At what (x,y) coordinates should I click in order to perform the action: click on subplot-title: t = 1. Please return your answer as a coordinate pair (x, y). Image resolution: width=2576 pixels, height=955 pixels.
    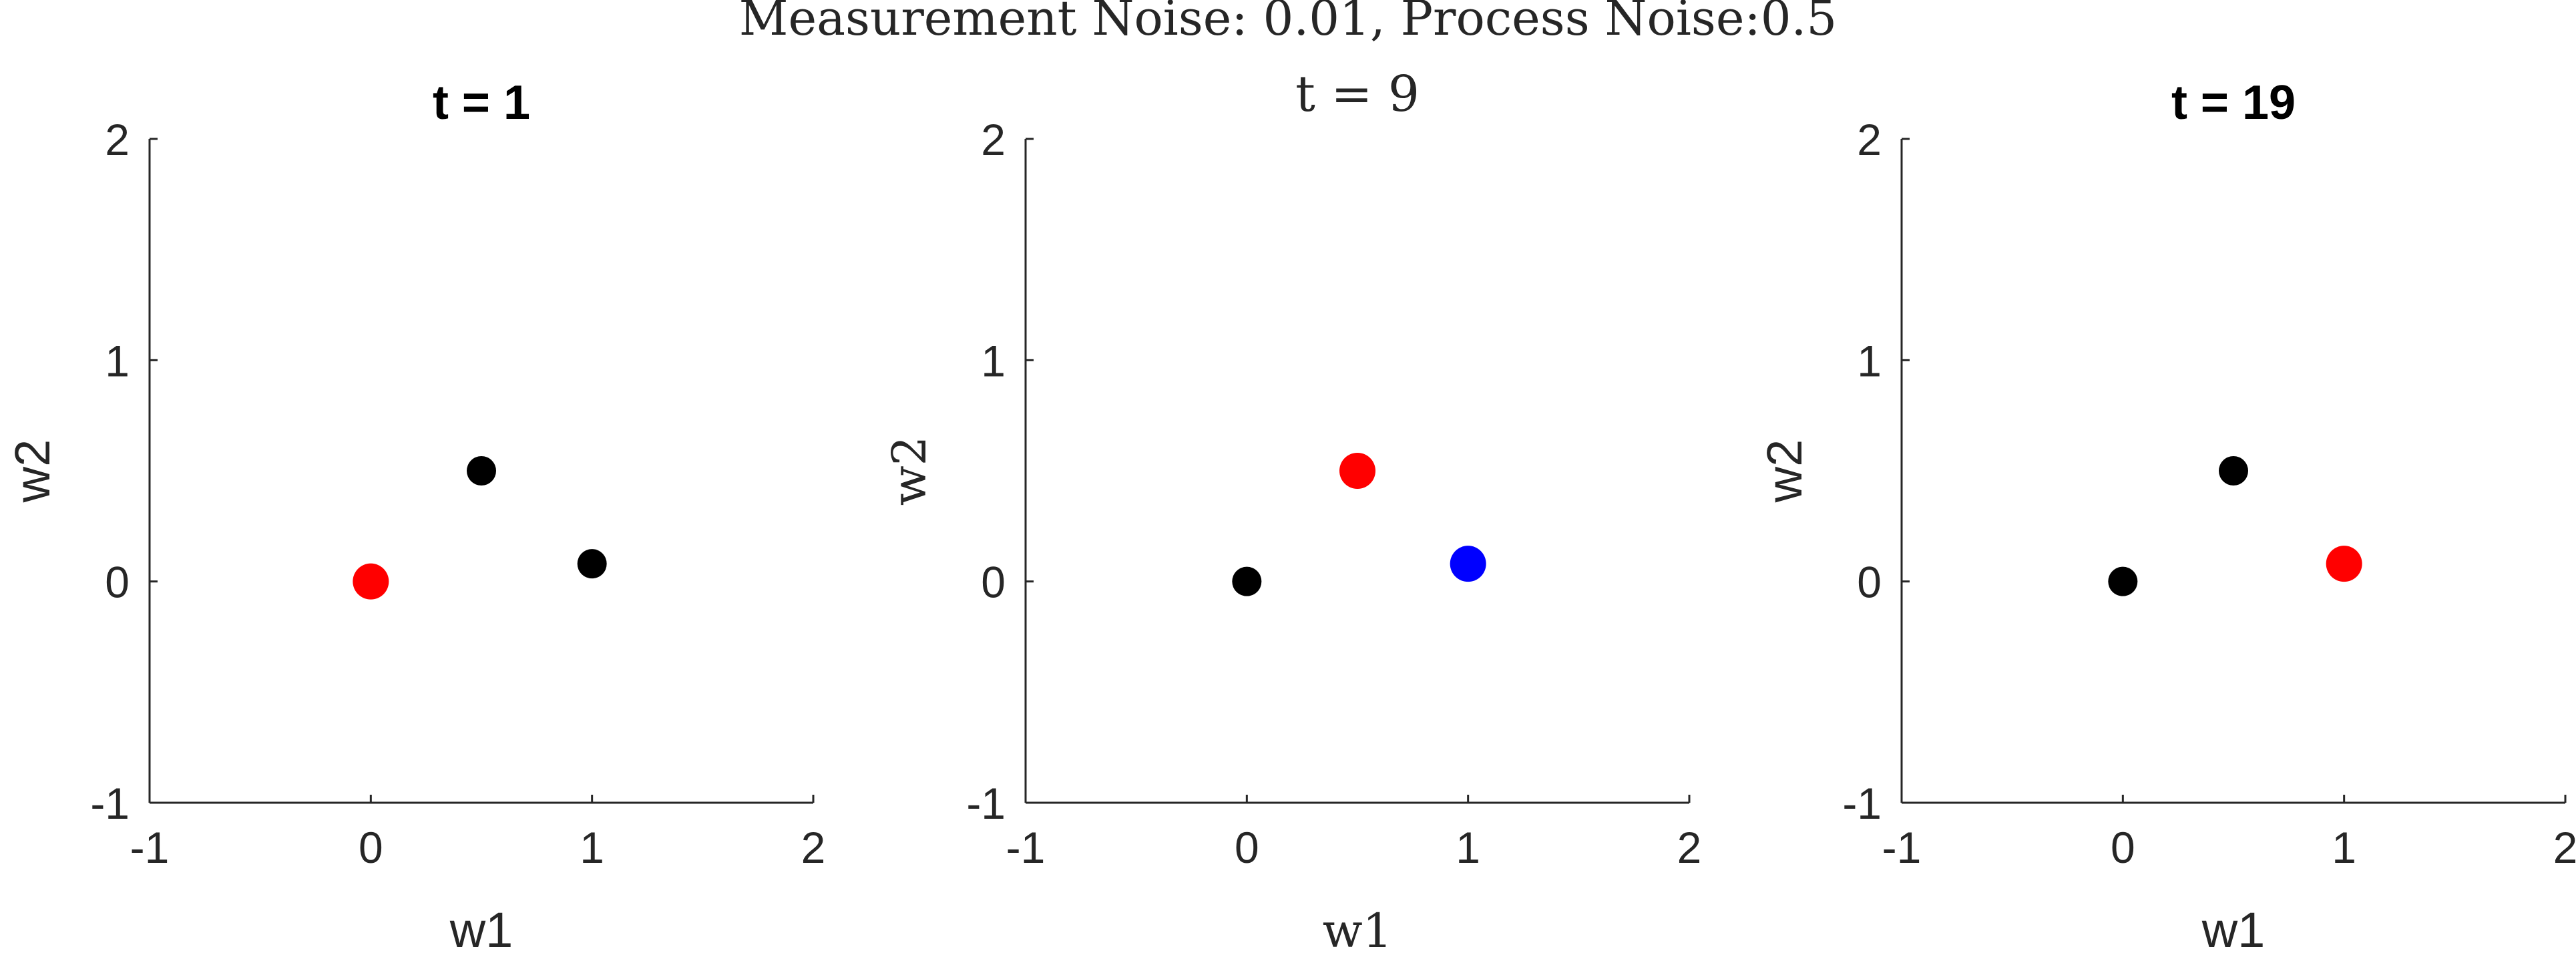
    Looking at the image, I should click on (481, 103).